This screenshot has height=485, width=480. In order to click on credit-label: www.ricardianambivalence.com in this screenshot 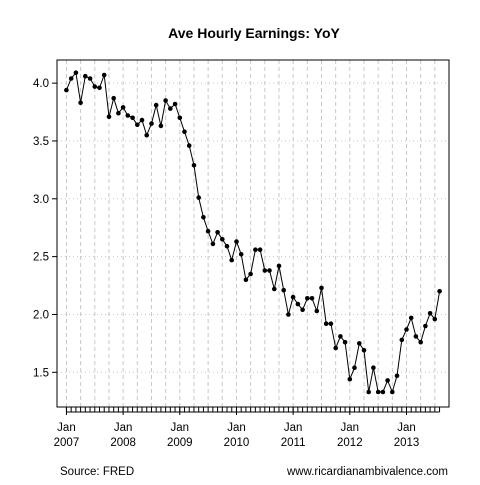, I will do `click(367, 472)`.